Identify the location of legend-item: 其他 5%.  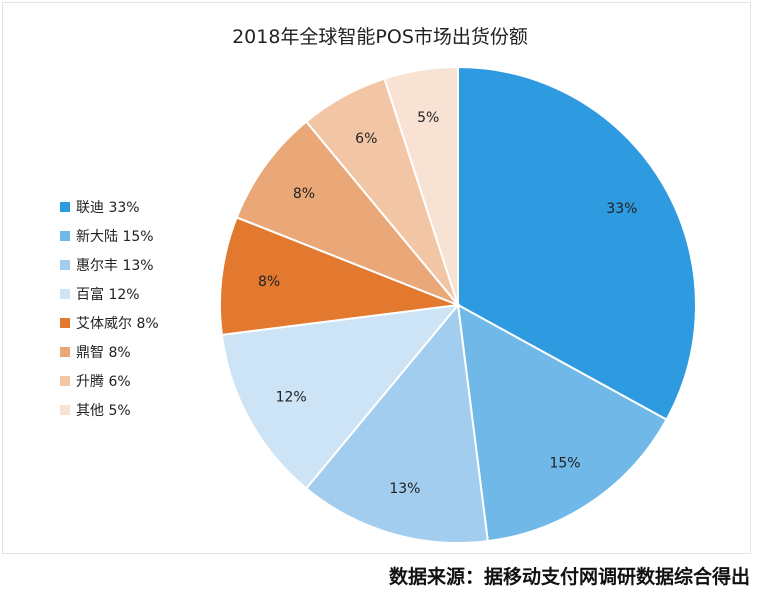
(109, 409).